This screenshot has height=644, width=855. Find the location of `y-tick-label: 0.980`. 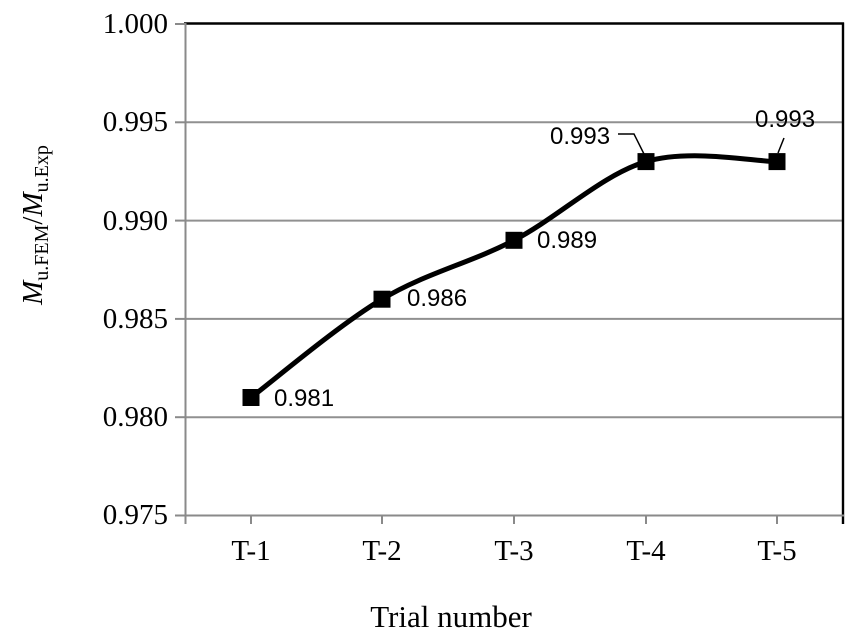

y-tick-label: 0.980 is located at coordinates (135, 417).